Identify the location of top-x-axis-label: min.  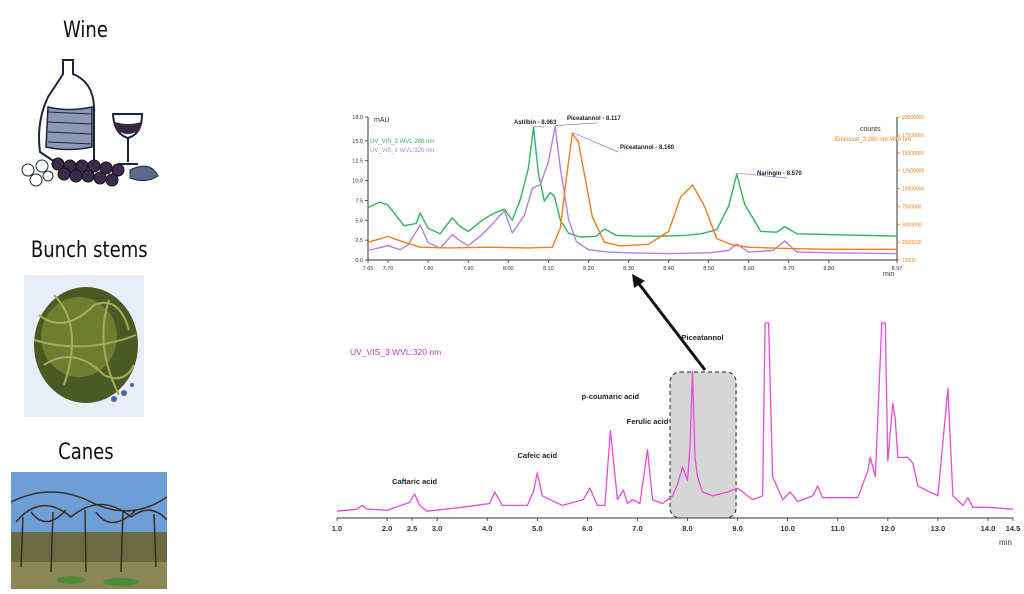
(888, 274).